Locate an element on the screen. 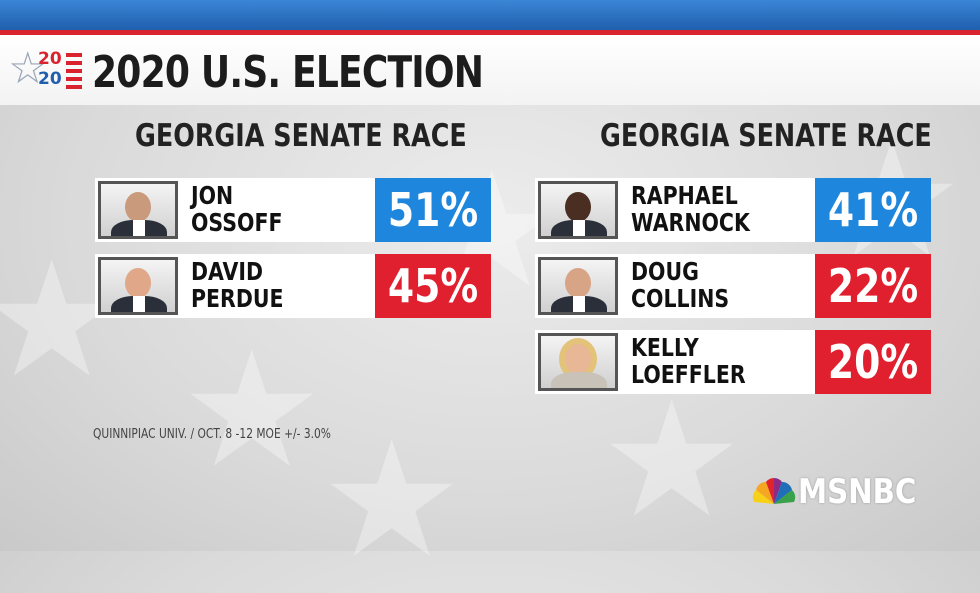 The height and width of the screenshot is (593, 980). candidate-percent: 22% is located at coordinates (873, 286).